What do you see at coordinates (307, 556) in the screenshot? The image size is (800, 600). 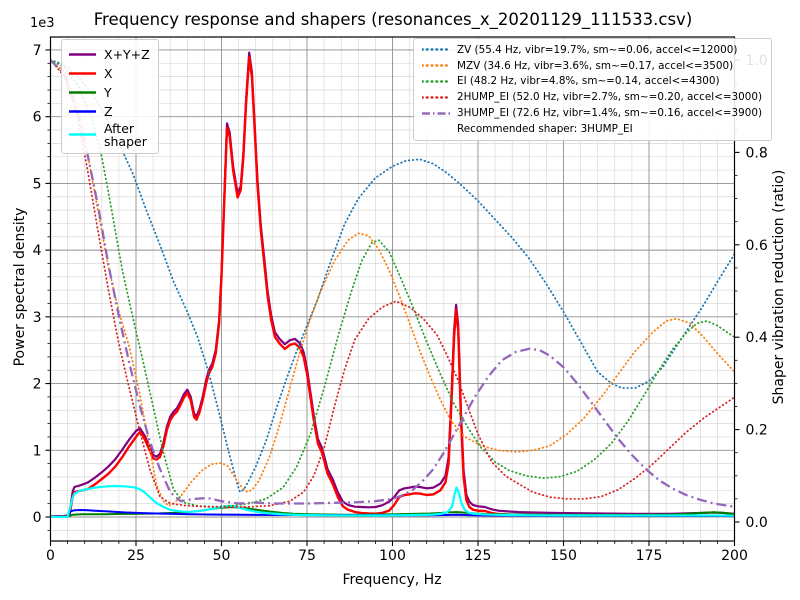 I see `x-tick-label: 75` at bounding box center [307, 556].